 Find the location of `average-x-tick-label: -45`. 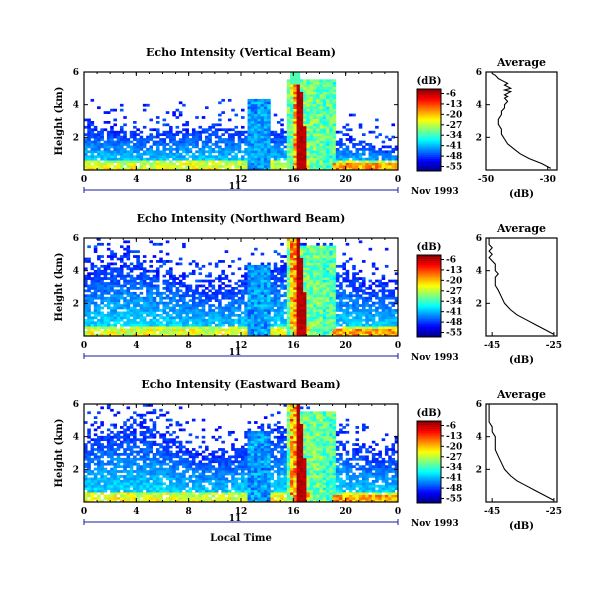

average-x-tick-label: -45 is located at coordinates (492, 346).